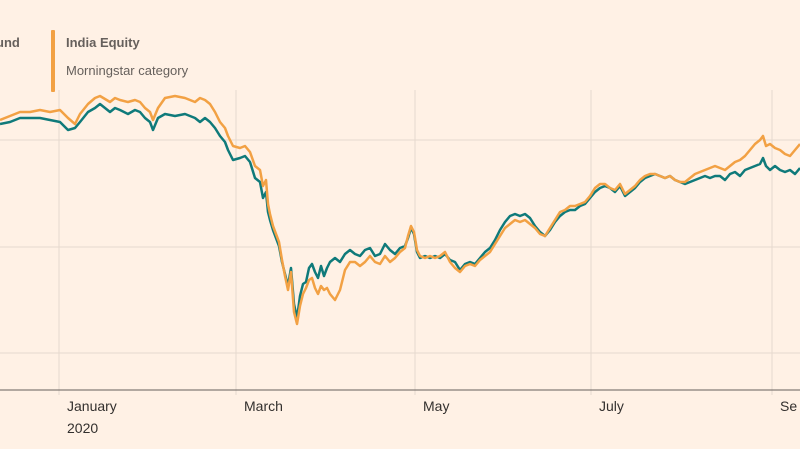  What do you see at coordinates (611, 406) in the screenshot?
I see `x-tick-label-july: July` at bounding box center [611, 406].